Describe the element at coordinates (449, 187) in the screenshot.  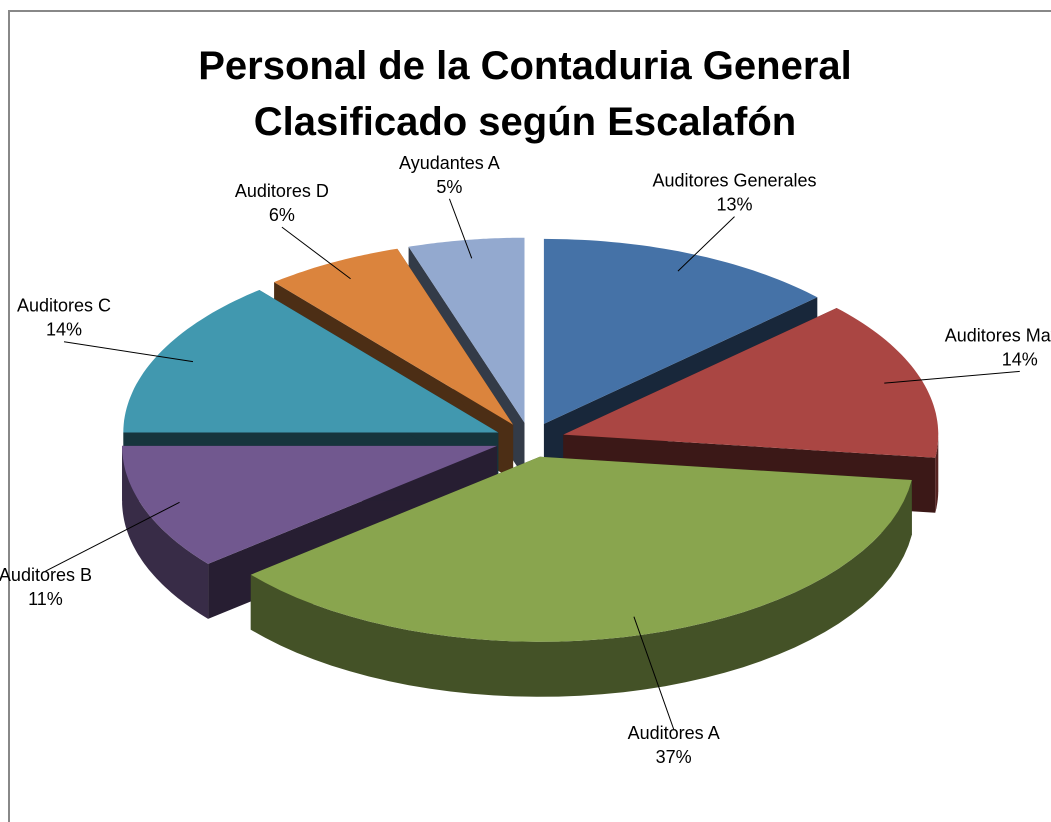
I see `data-label-value: 5%` at that location.